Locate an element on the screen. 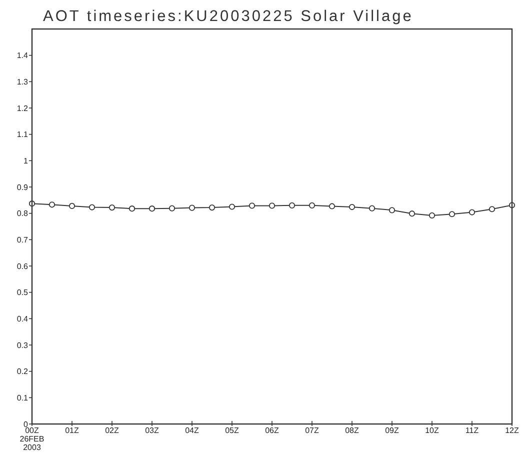 This screenshot has height=455, width=528. x-tick-label: 03Z is located at coordinates (152, 430).